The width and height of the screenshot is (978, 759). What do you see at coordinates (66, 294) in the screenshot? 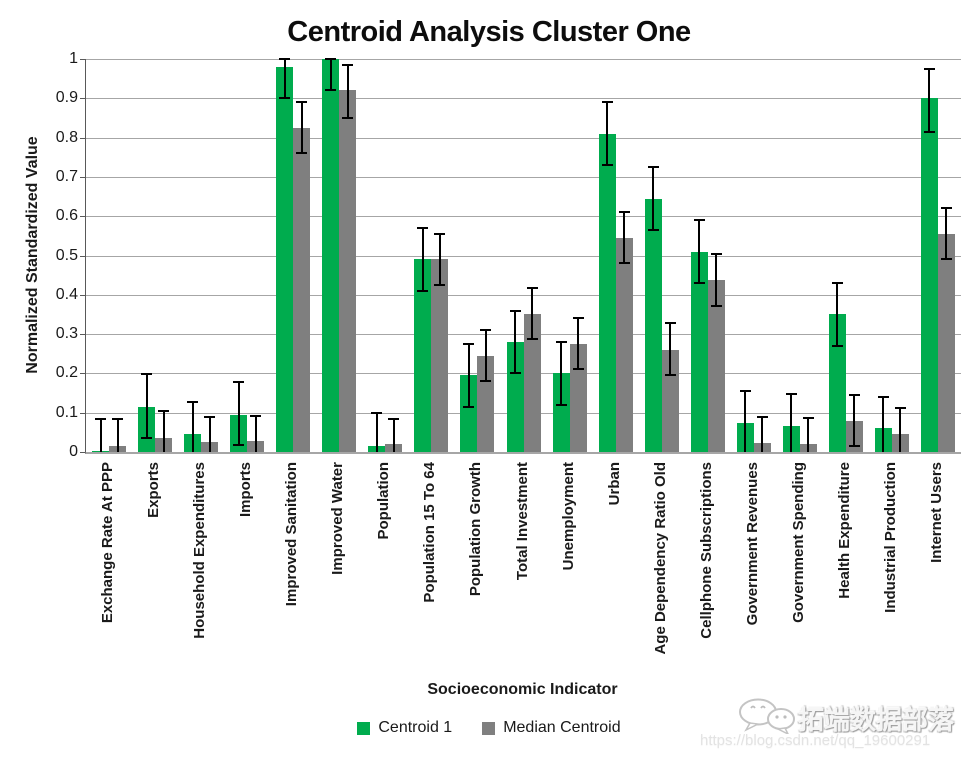
I see `y-tick-label: 0.4` at bounding box center [66, 294].